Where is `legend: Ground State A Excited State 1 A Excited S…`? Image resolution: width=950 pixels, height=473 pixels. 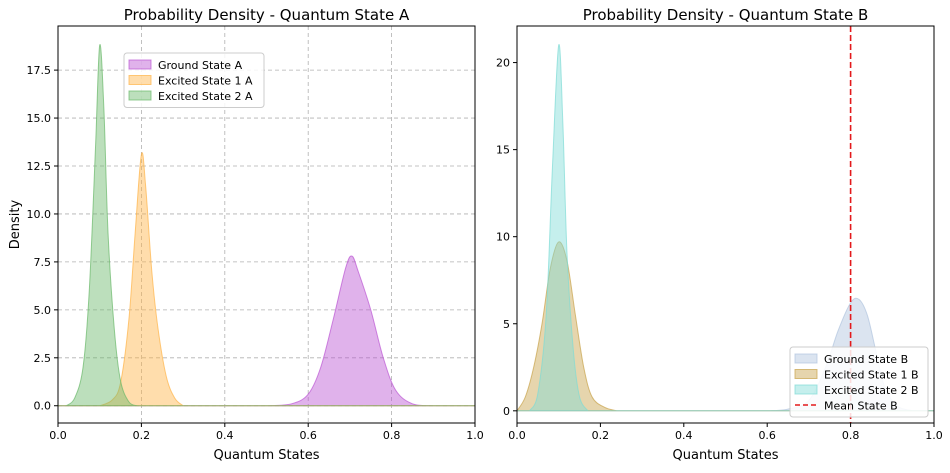
legend: Ground State A Excited State 1 A Excited S… is located at coordinates (194, 80).